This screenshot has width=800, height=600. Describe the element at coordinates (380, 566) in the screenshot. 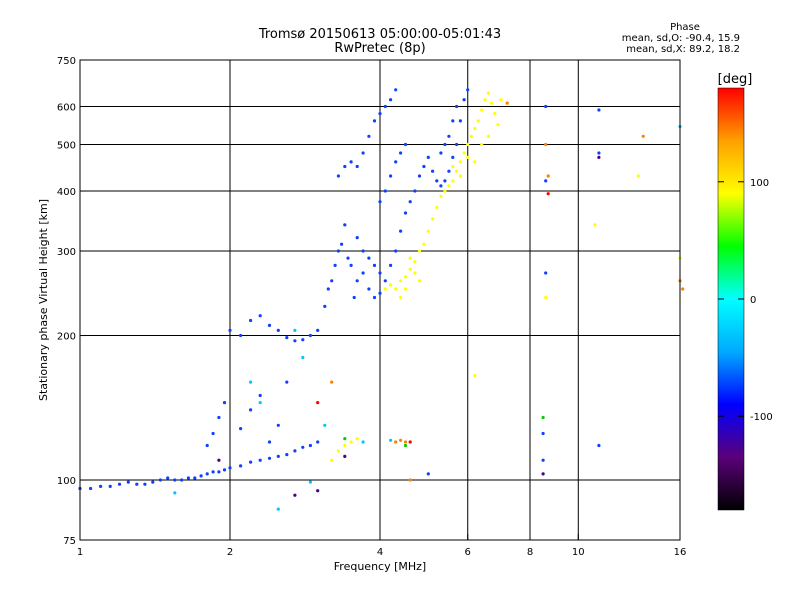

I see `x-axis-label: Frequency [MHz]` at that location.